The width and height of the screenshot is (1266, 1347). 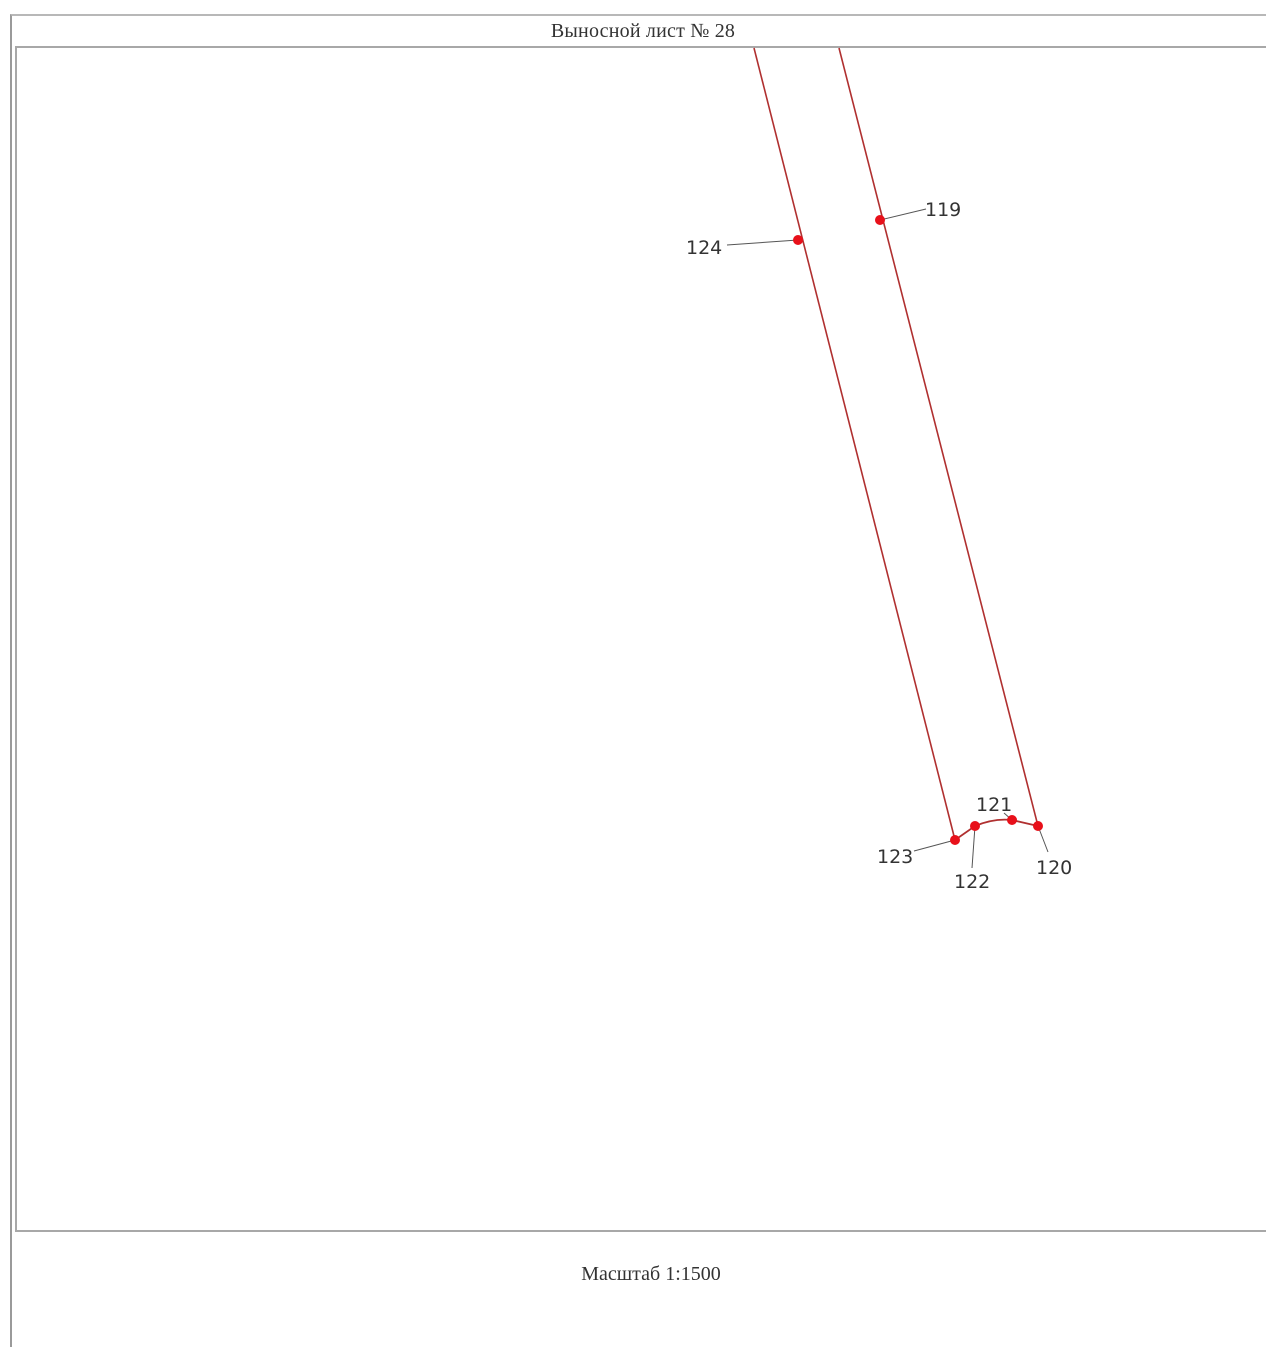 What do you see at coordinates (996, 829) in the screenshot?
I see `boundary-arc-bottom` at bounding box center [996, 829].